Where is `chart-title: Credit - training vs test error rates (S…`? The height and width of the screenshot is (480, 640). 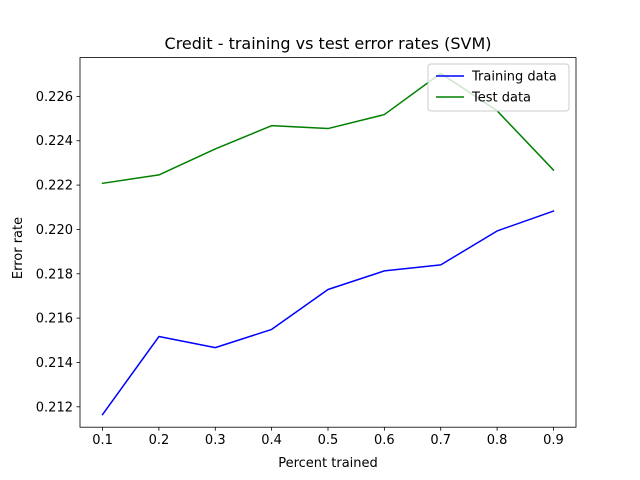 chart-title: Credit - training vs test error rates (S… is located at coordinates (328, 43).